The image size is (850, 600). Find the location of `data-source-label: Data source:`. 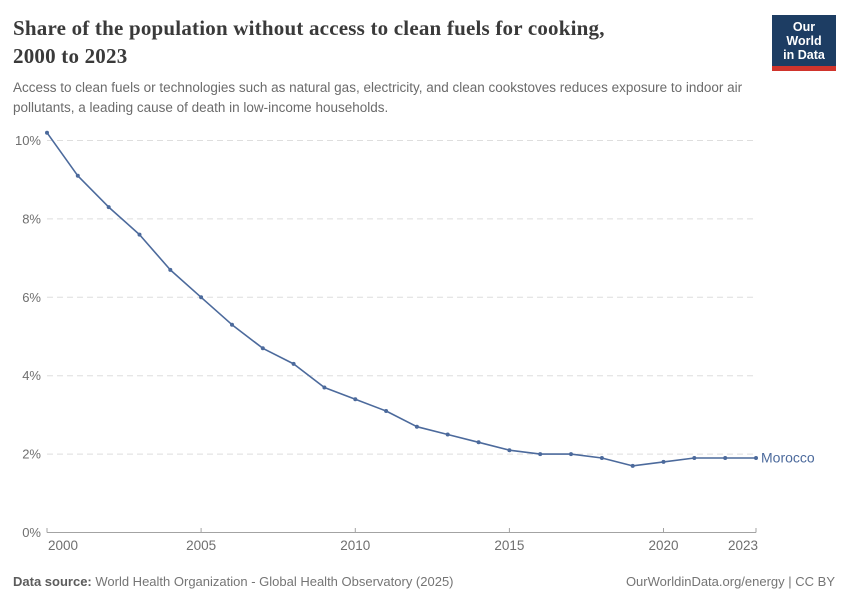

data-source-label: Data source: is located at coordinates (52, 581).